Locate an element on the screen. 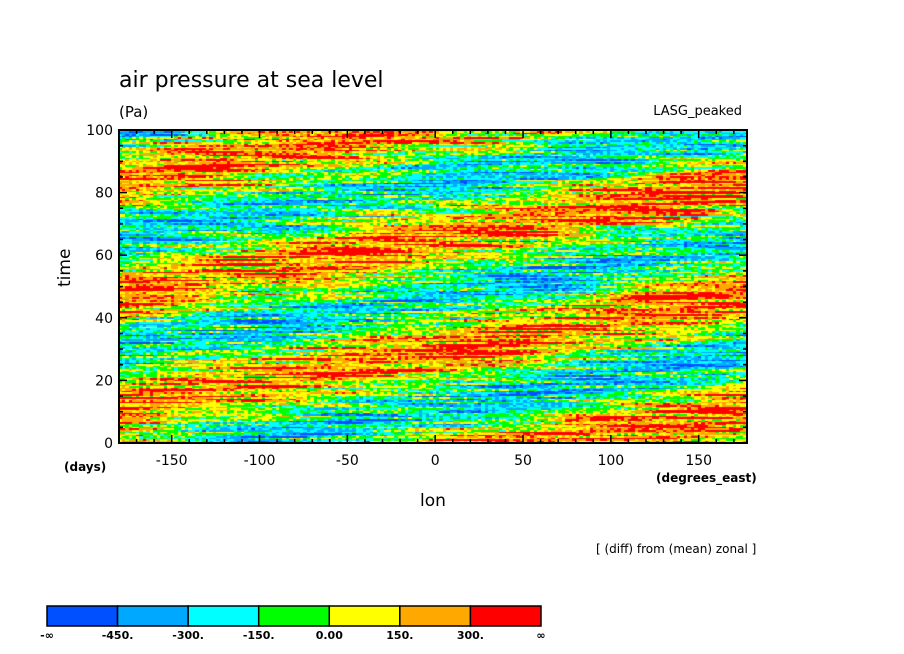 The height and width of the screenshot is (654, 904). colorbar-label: -450. is located at coordinates (118, 635).